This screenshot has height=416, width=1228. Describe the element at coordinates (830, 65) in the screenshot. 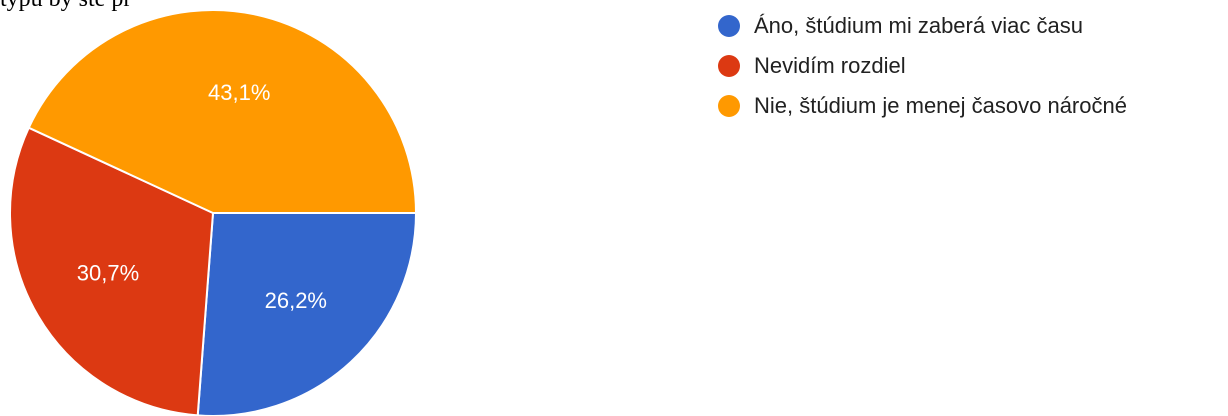

I see `legend-label-nevidim: Nevidím rozdiel` at that location.